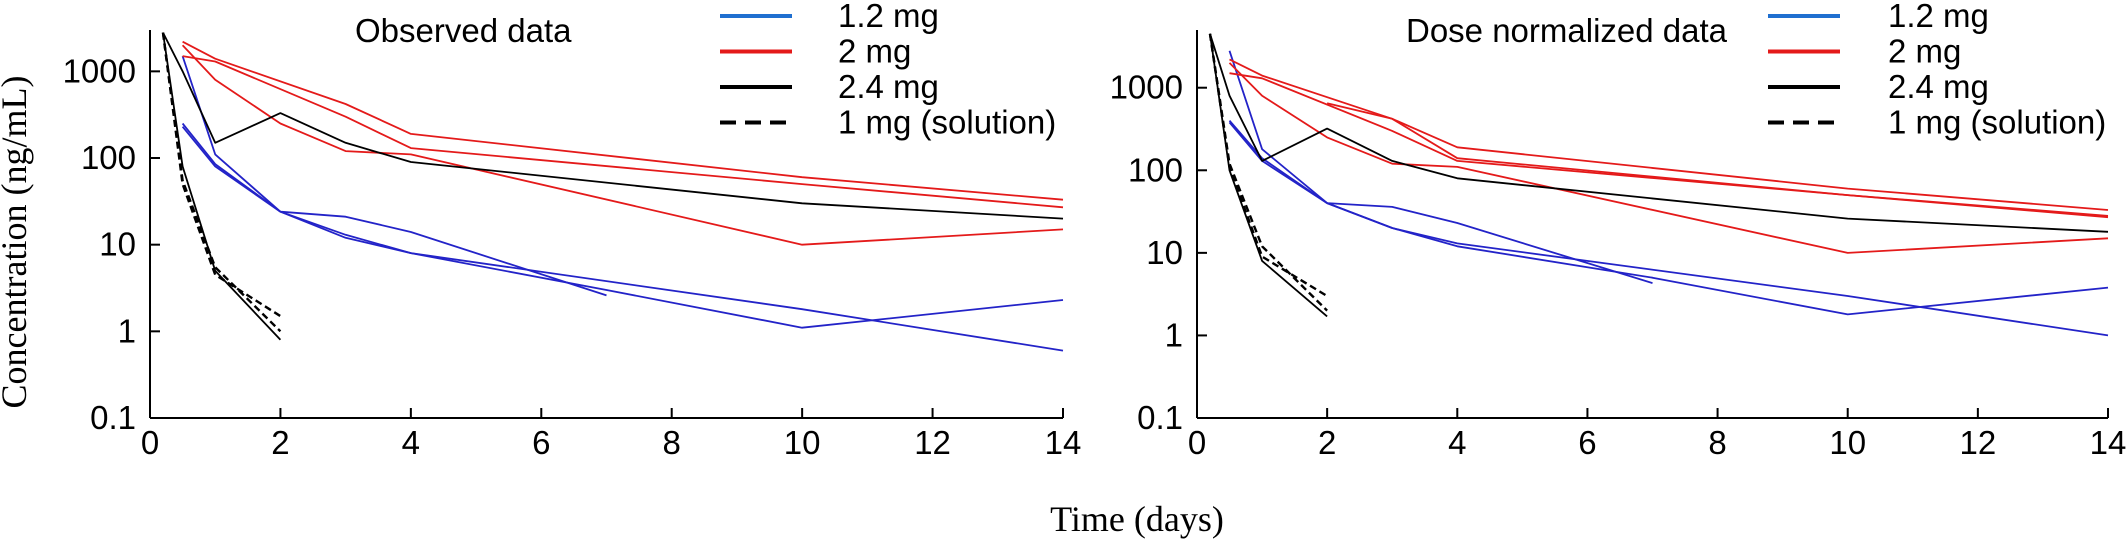  I want to click on panel-title: Dose normalized data, so click(1567, 30).